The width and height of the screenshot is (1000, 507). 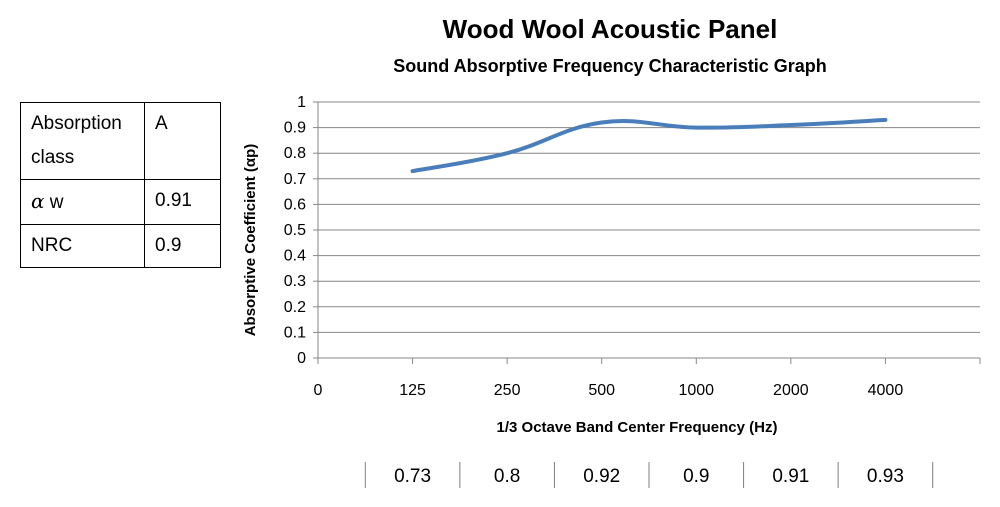 I want to click on chart-title: Wood Wool Acoustic Panel, so click(x=610, y=29).